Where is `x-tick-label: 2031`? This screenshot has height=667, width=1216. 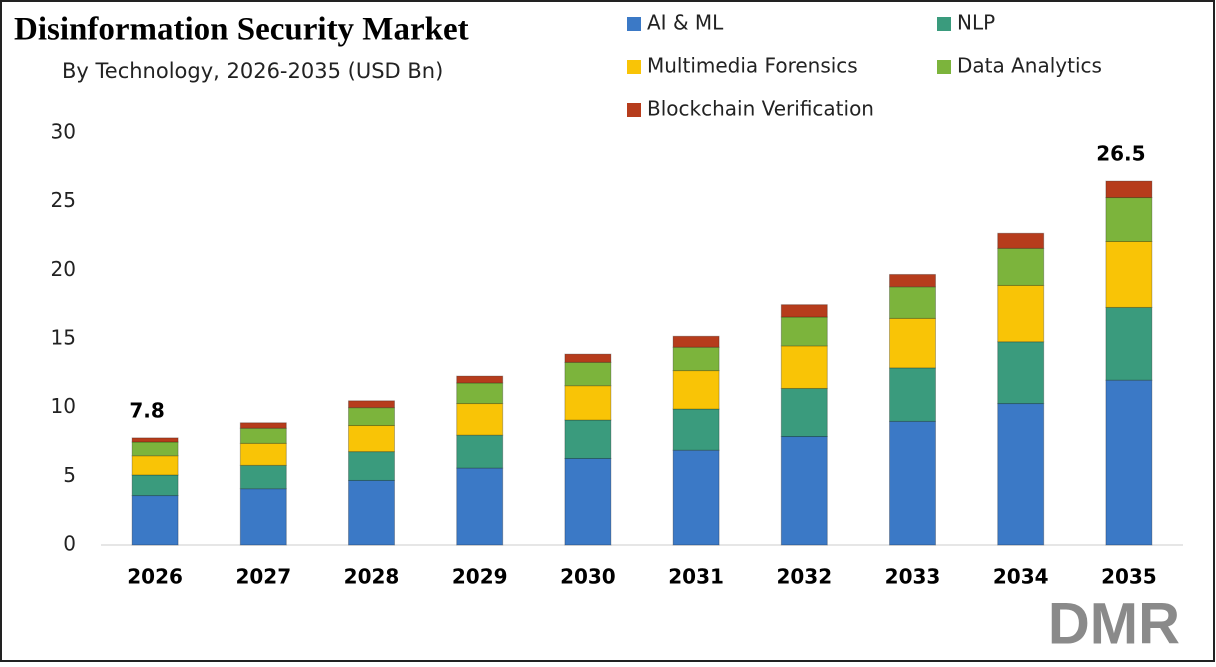 x-tick-label: 2031 is located at coordinates (696, 577).